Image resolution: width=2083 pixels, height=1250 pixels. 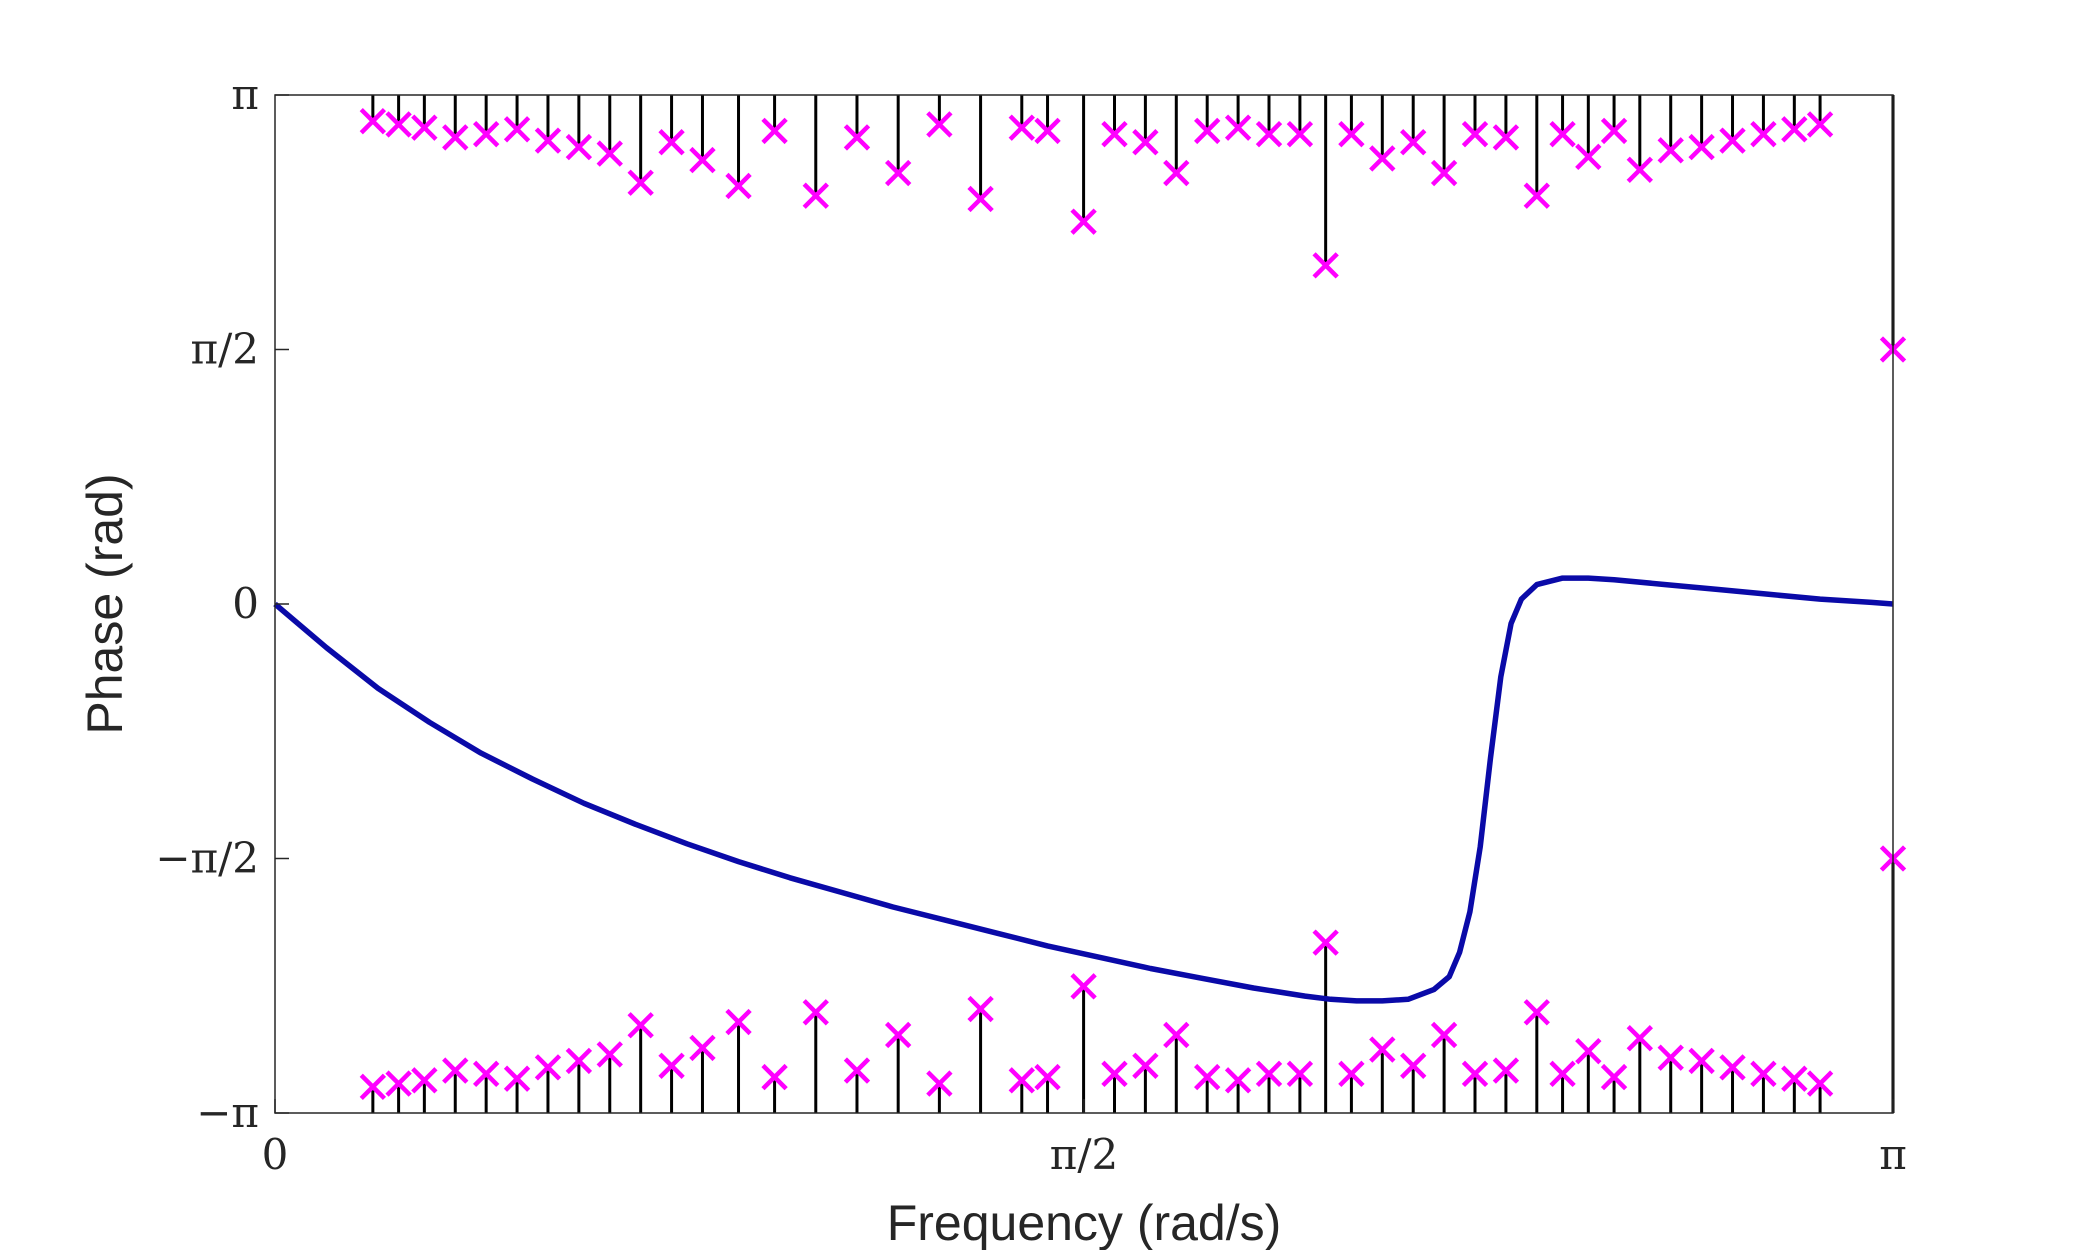 I want to click on y-tick-label: −π/2, so click(x=207, y=858).